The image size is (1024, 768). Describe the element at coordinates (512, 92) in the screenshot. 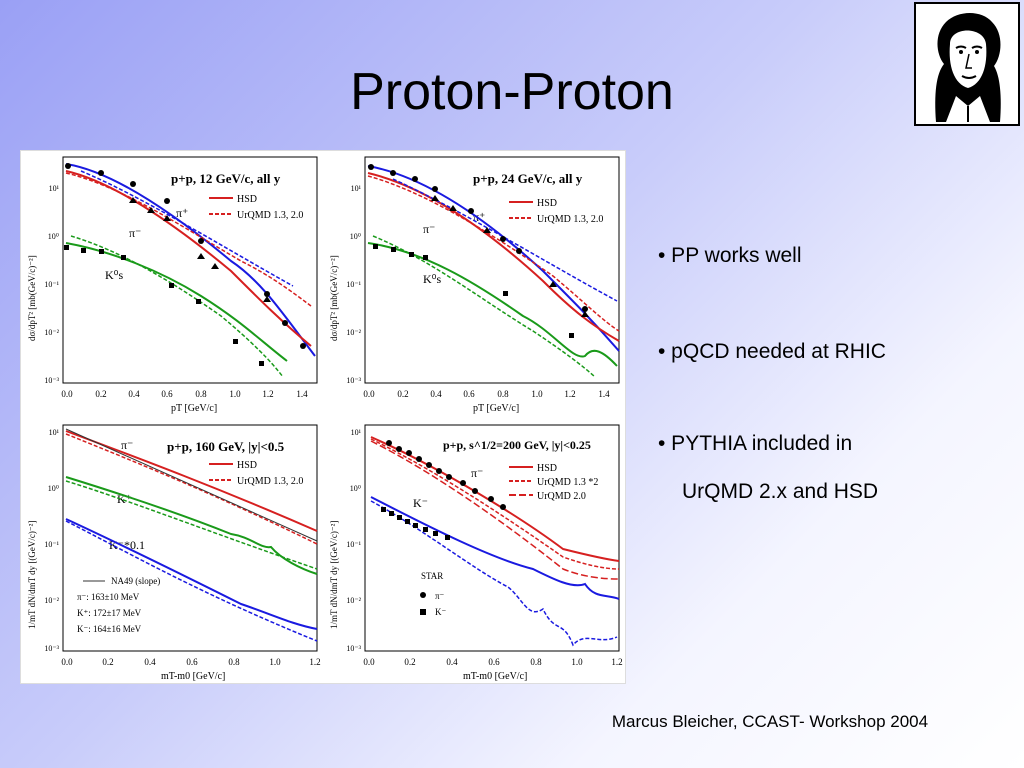

I see `slide-title: Proton-Proton` at that location.